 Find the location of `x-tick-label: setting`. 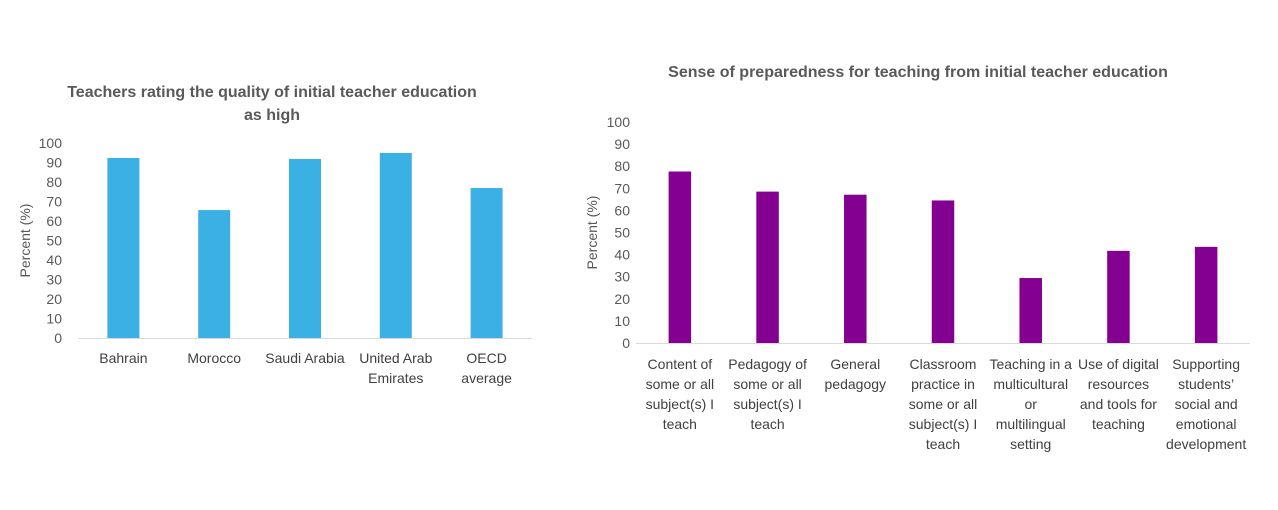

x-tick-label: setting is located at coordinates (1030, 444).